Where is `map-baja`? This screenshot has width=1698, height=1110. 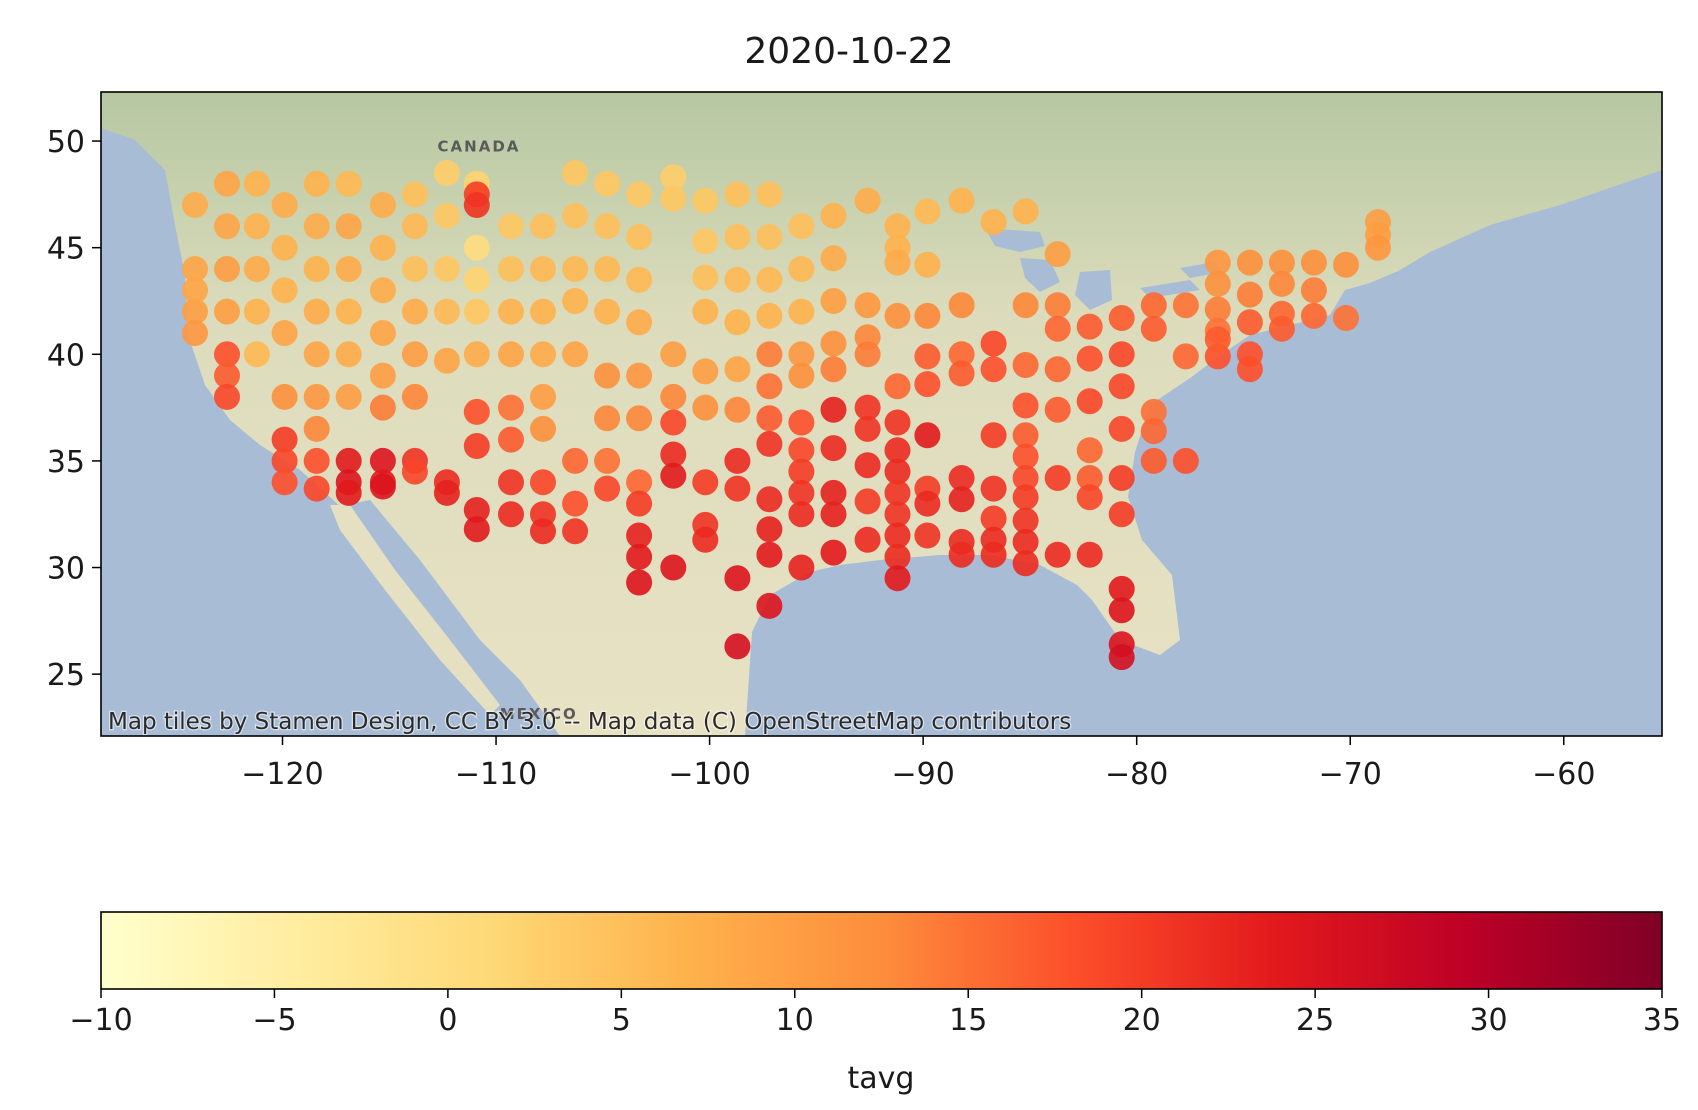 map-baja is located at coordinates (415, 610).